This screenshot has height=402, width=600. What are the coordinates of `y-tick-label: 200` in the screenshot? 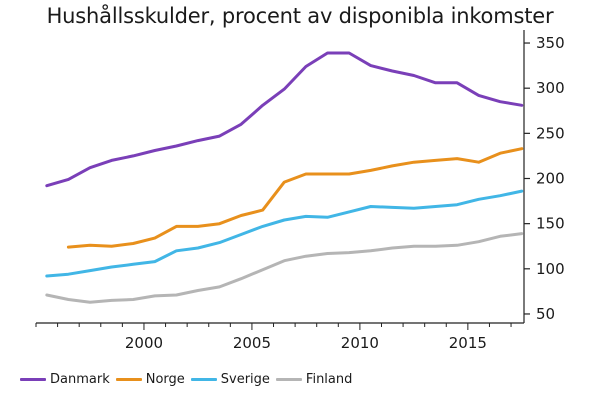 It's located at (550, 179).